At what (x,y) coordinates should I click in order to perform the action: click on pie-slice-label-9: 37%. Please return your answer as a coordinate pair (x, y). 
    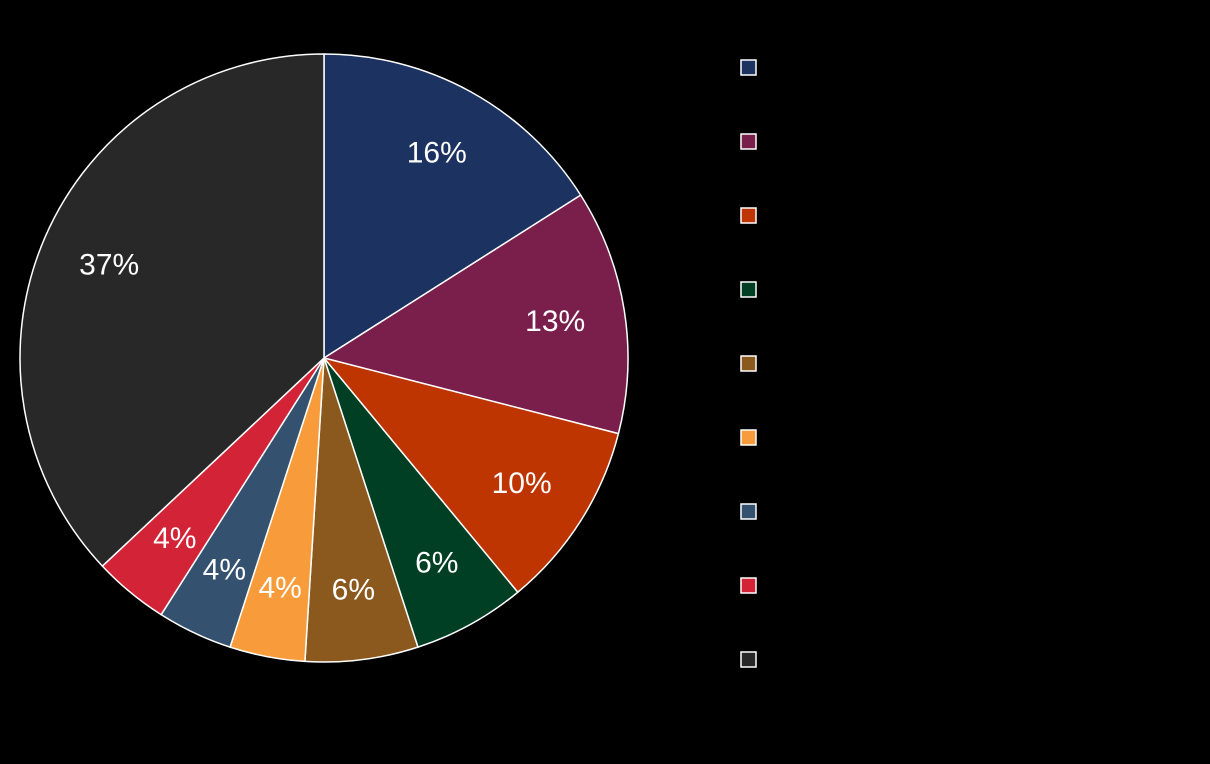
    Looking at the image, I should click on (109, 265).